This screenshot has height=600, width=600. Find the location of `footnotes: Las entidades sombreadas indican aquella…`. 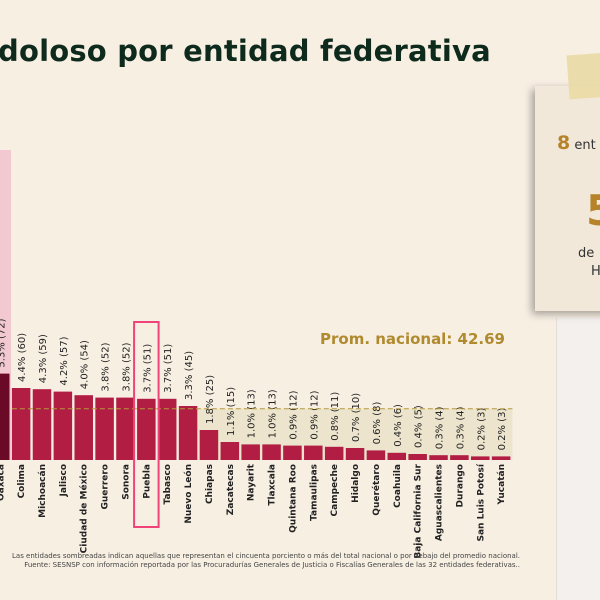

footnotes: Las entidades sombreadas indican aquella… is located at coordinates (260, 561).